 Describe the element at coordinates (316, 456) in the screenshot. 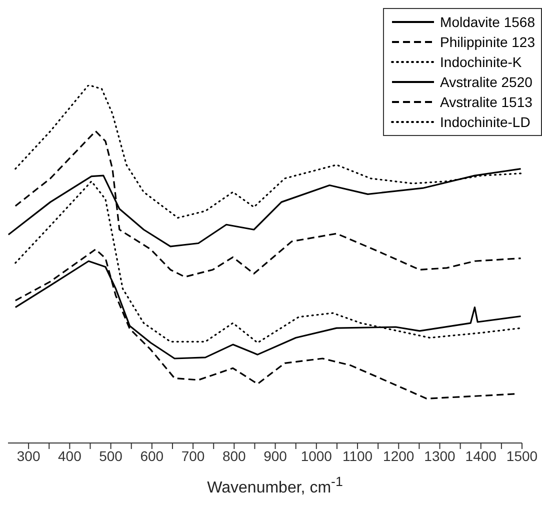

I see `x-tick-label: 1000` at that location.